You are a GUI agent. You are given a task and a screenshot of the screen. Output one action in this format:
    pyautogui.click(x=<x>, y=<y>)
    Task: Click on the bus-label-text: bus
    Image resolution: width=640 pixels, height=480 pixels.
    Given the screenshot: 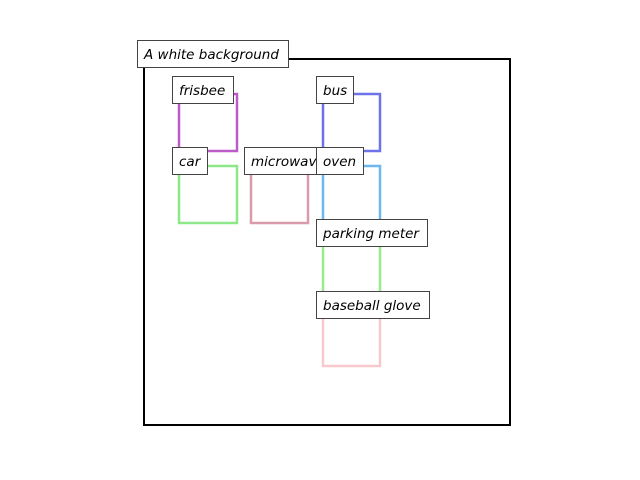 What is the action you would take?
    pyautogui.click(x=335, y=91)
    